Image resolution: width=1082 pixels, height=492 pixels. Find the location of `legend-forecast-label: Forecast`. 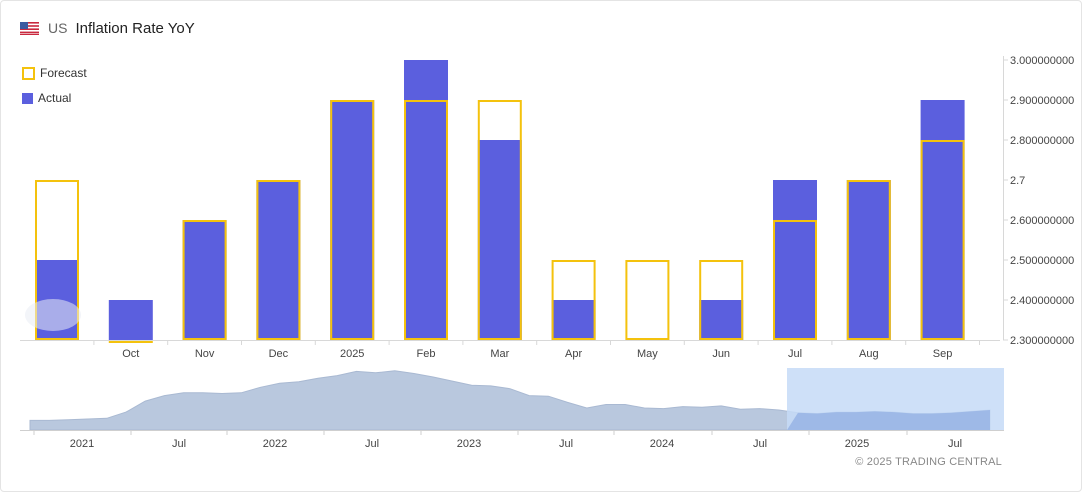

legend-forecast-label: Forecast is located at coordinates (63, 73).